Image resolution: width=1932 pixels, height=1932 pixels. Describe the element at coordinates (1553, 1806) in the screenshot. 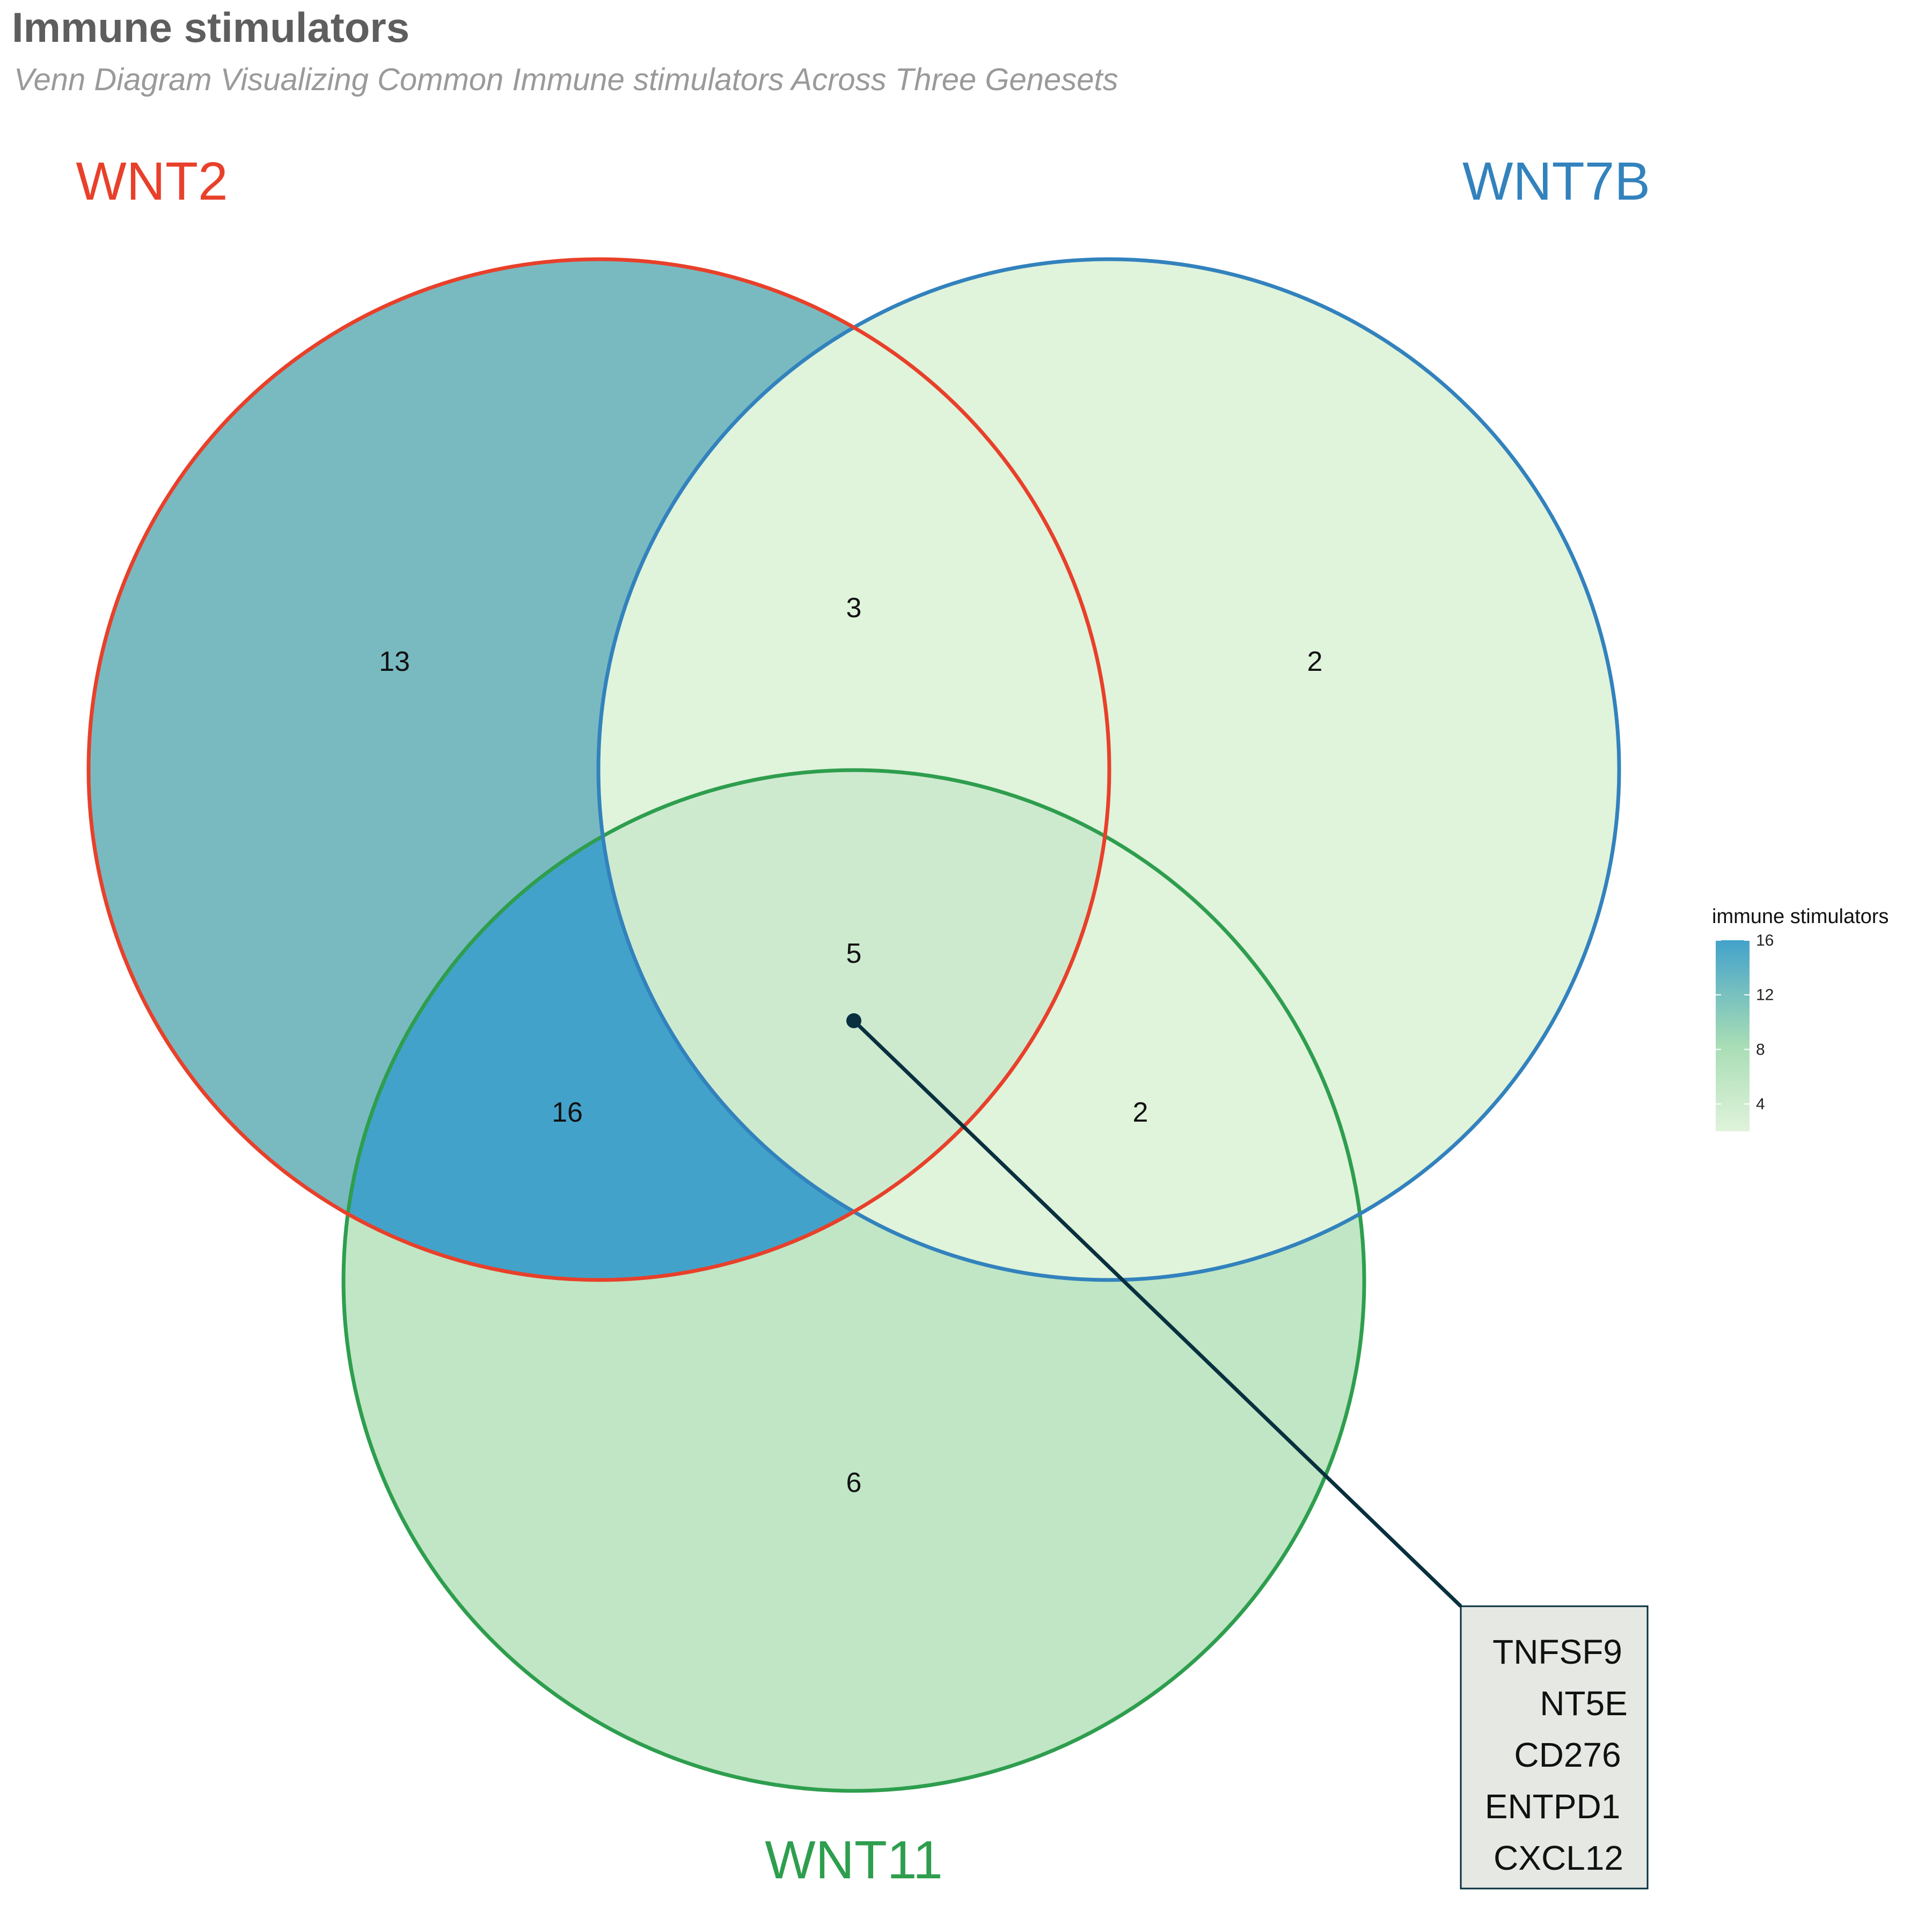

I see `gene-label: ENTPD1` at that location.